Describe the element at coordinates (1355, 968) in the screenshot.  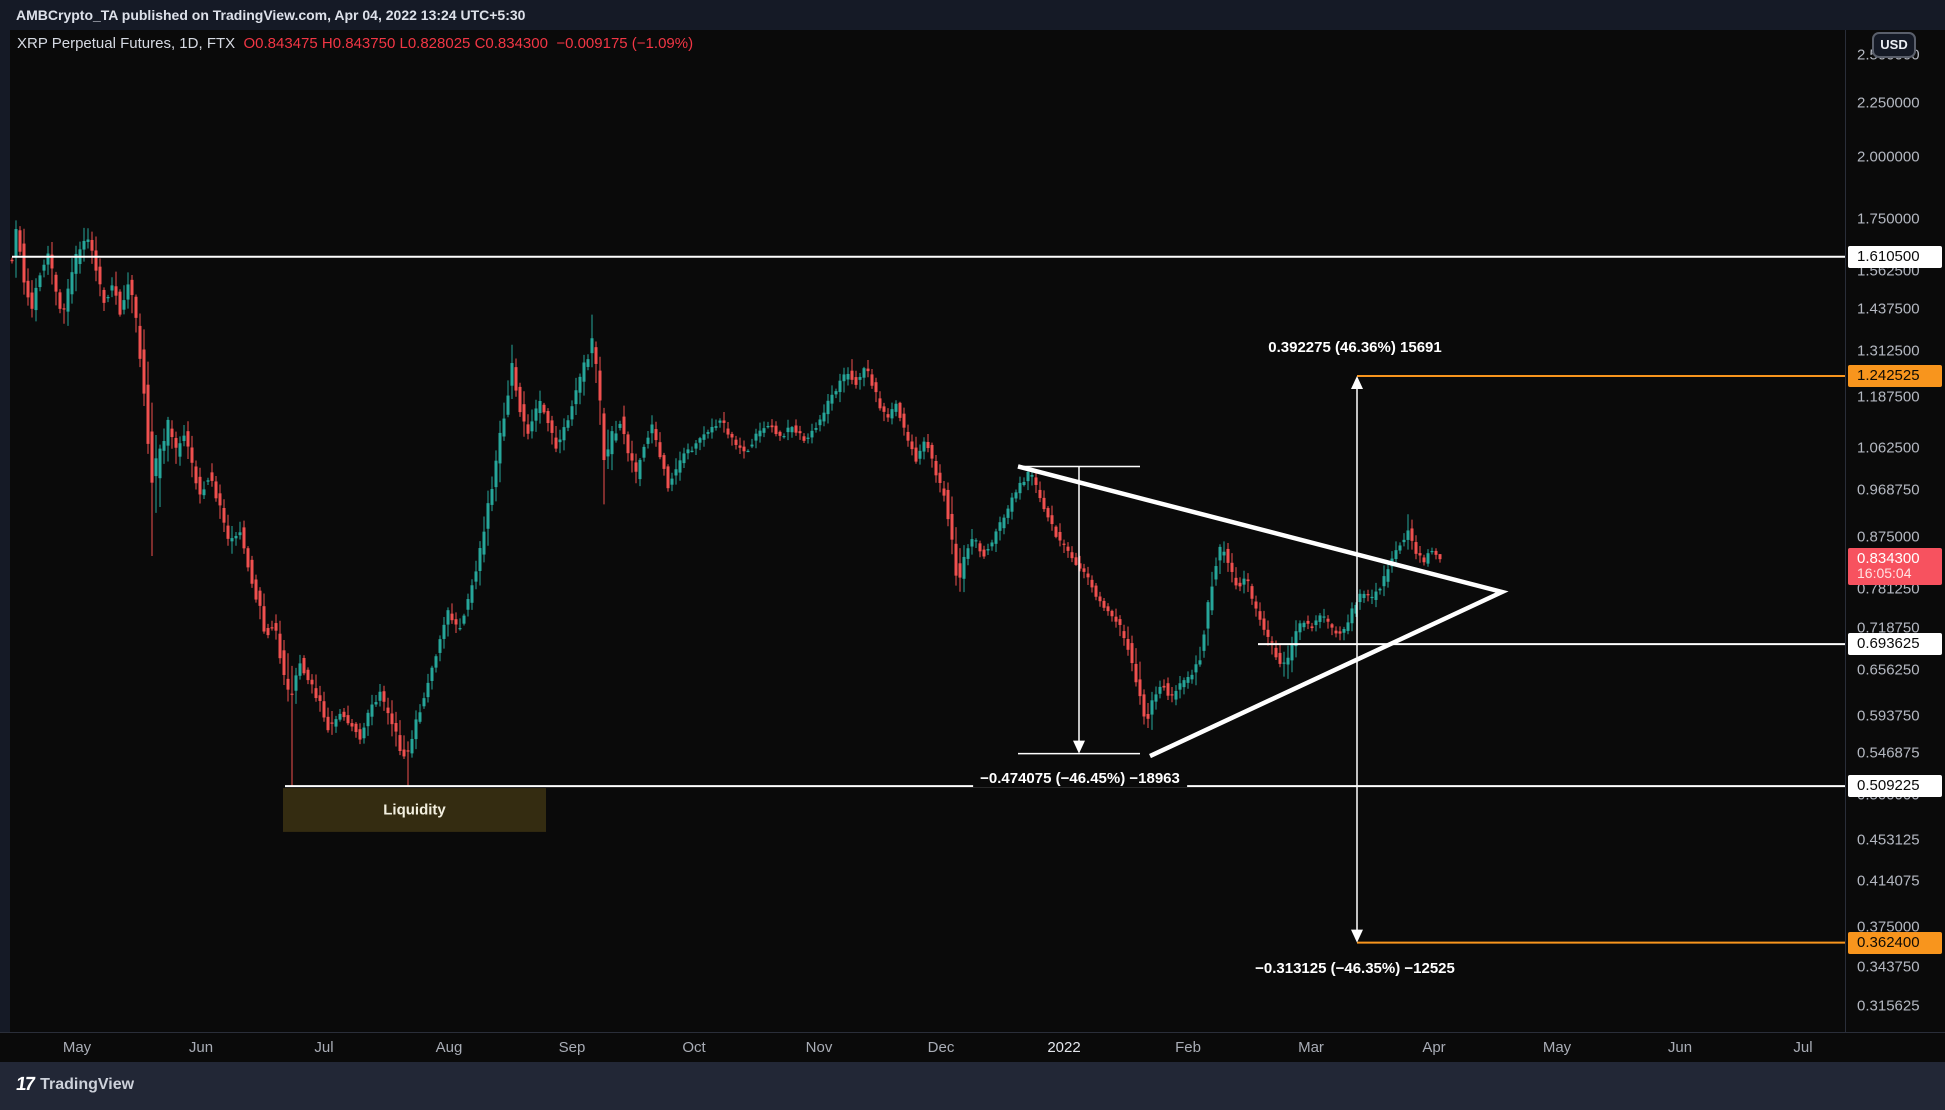
I see `range-label-down-2: −0.313125 (−46.35%) −12525` at that location.